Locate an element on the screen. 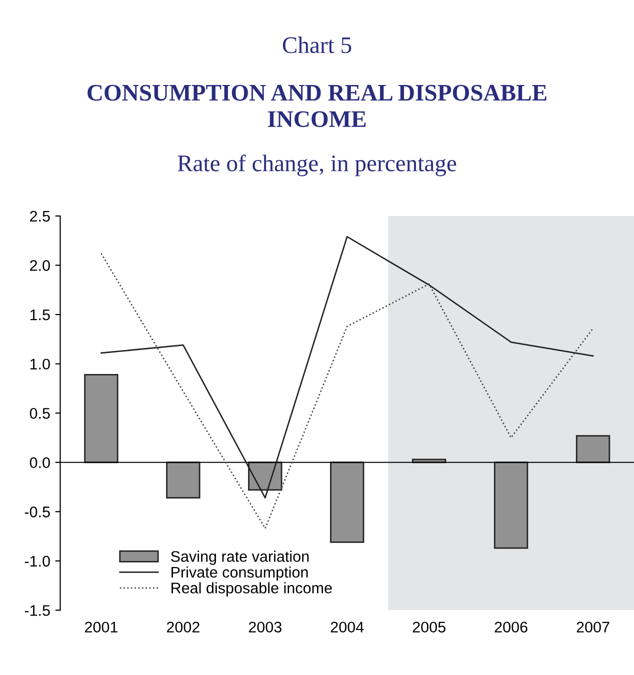  y-tick-label: -1.0 is located at coordinates (37, 561).